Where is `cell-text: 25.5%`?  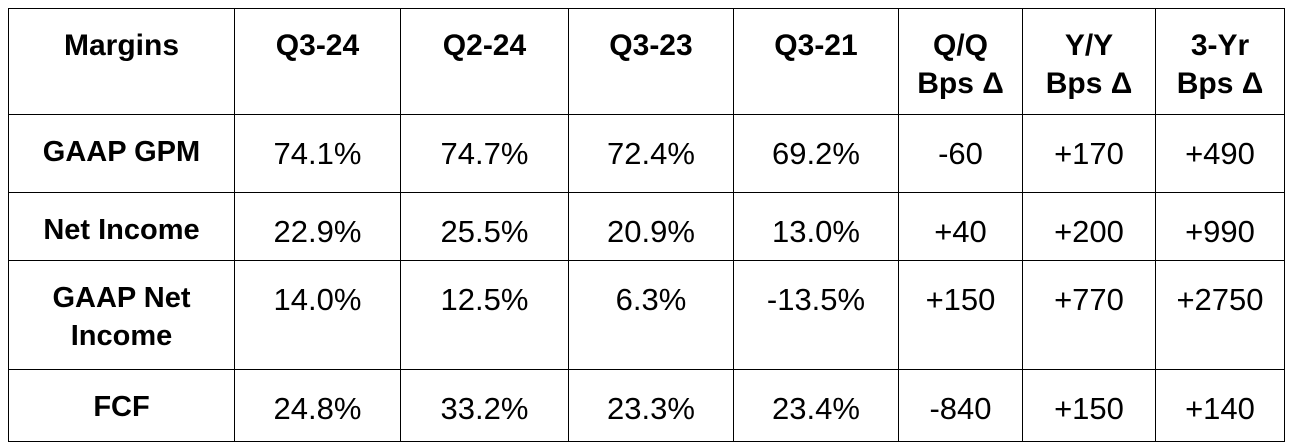 cell-text: 25.5% is located at coordinates (484, 231).